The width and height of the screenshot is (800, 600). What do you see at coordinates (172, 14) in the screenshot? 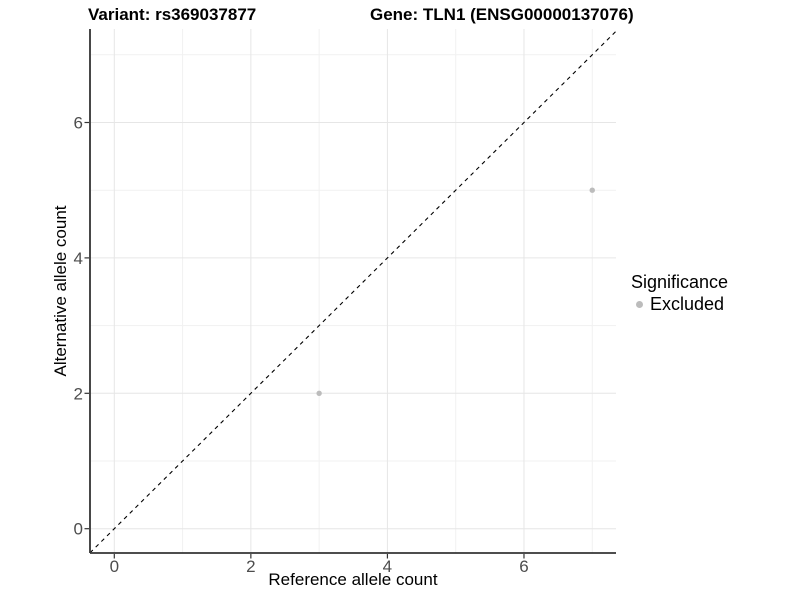
I see `plot-title-variant: Variant: rs369037877` at bounding box center [172, 14].